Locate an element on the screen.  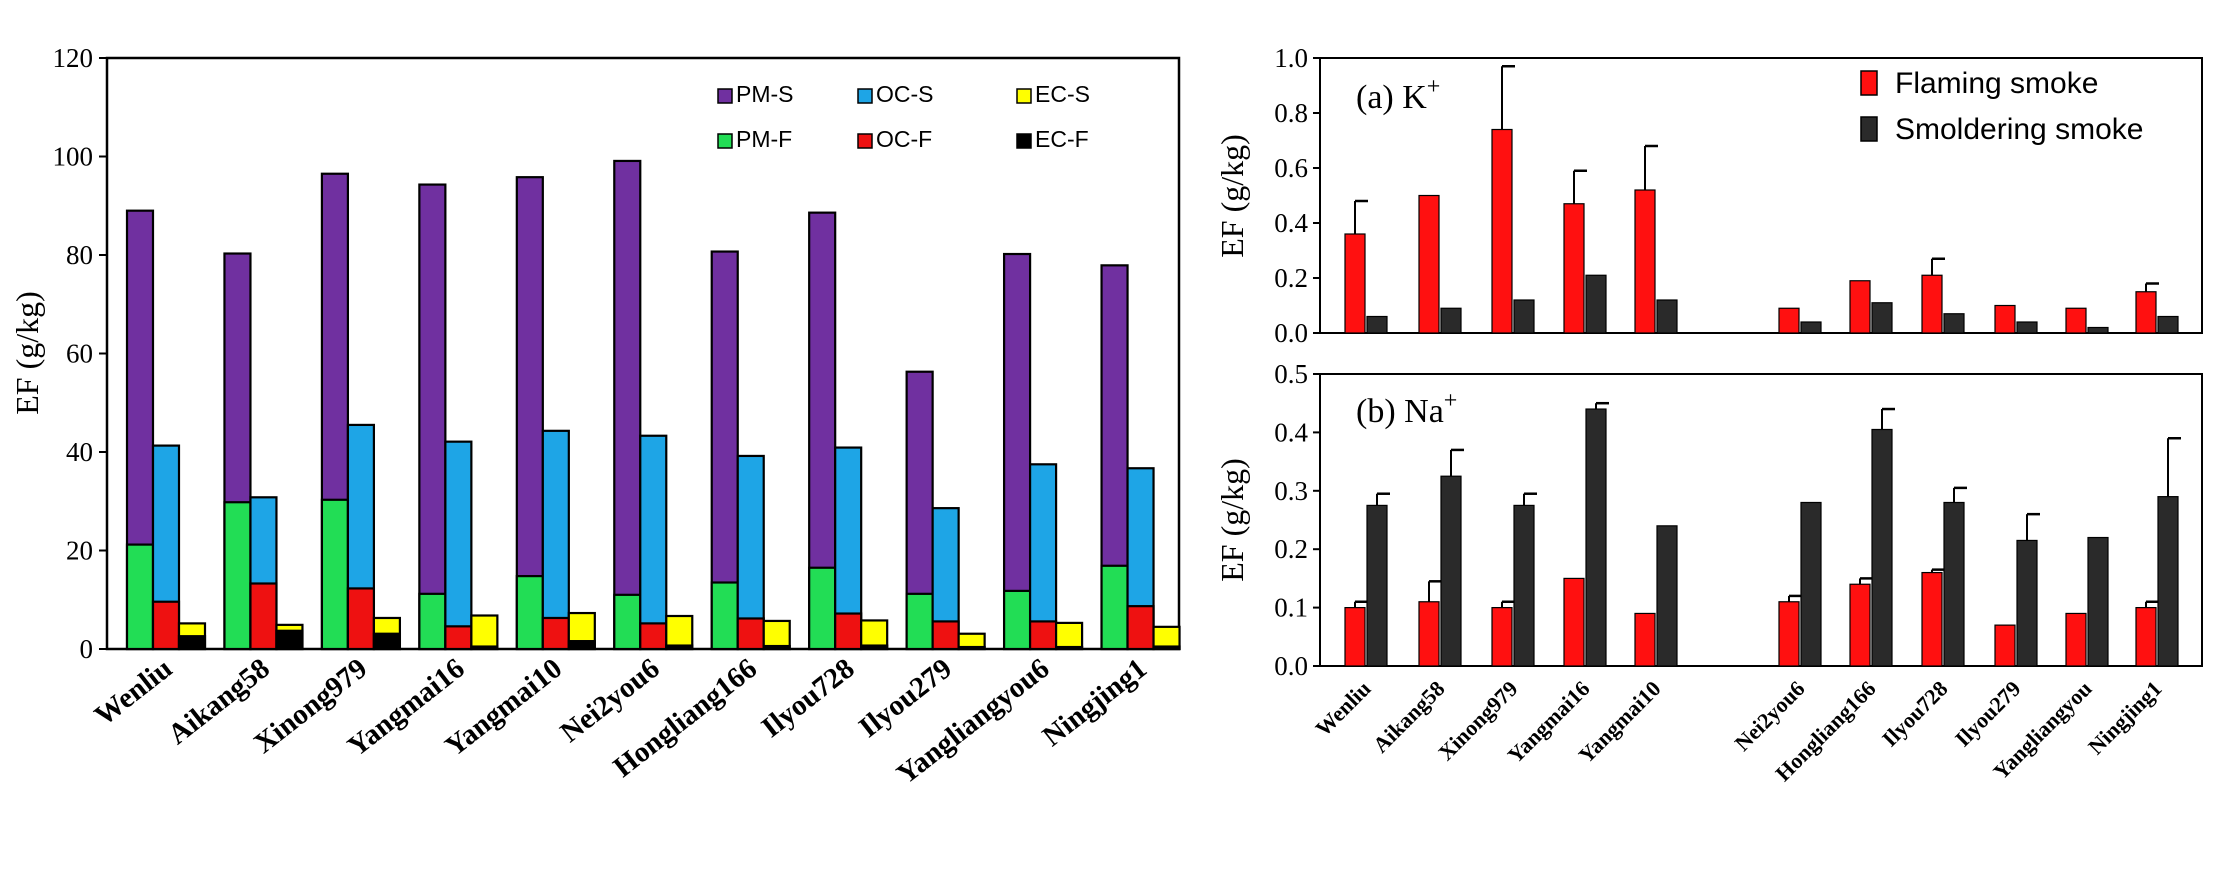
k-bars is located at coordinates (1761, 199).